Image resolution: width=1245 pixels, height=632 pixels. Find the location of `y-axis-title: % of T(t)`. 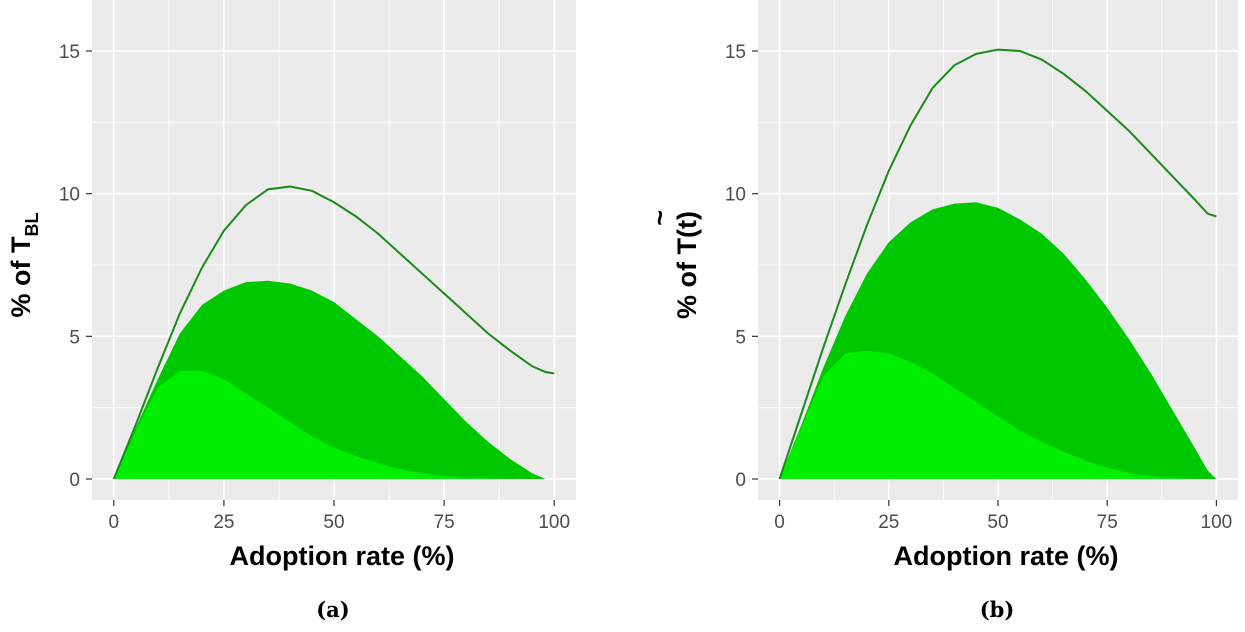

y-axis-title: % of T(t) is located at coordinates (687, 265).